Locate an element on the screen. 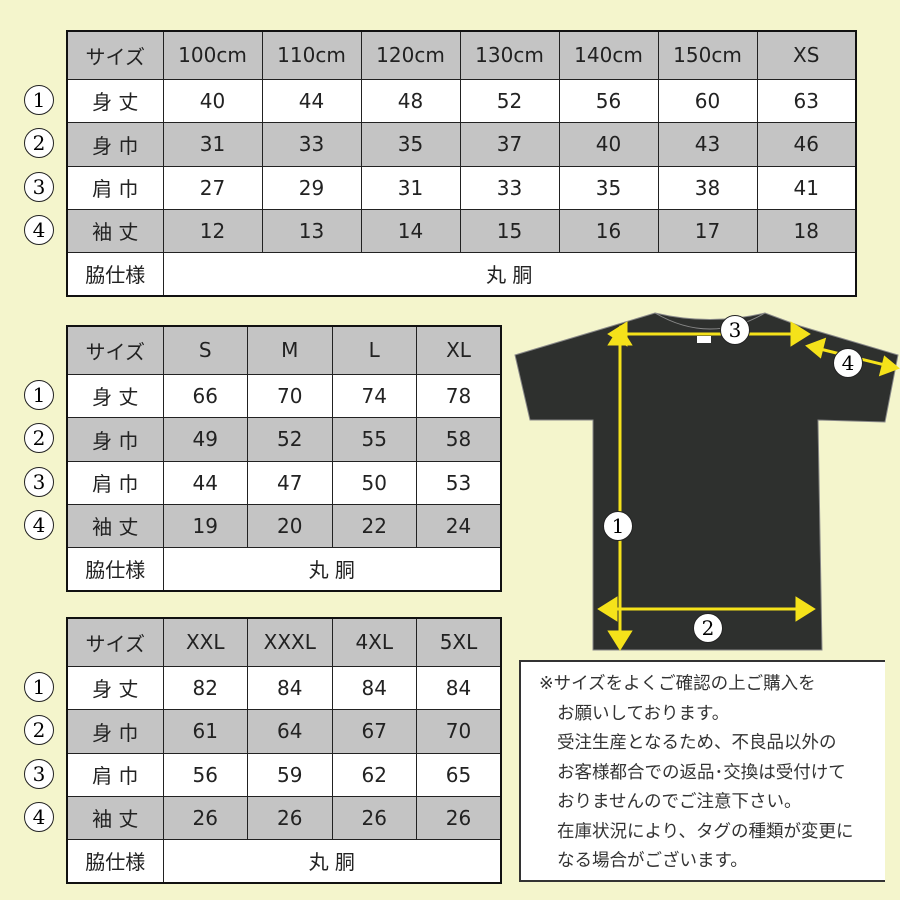 This screenshot has width=900, height=900. size-header: XS is located at coordinates (806, 55).